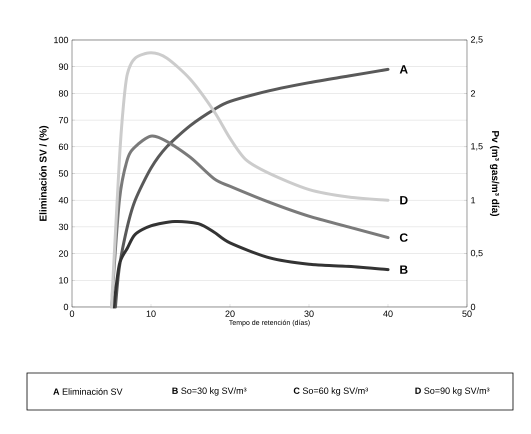 This screenshot has height=434, width=531. I want to click on text: B So=30 kg SV/m³, so click(209, 391).